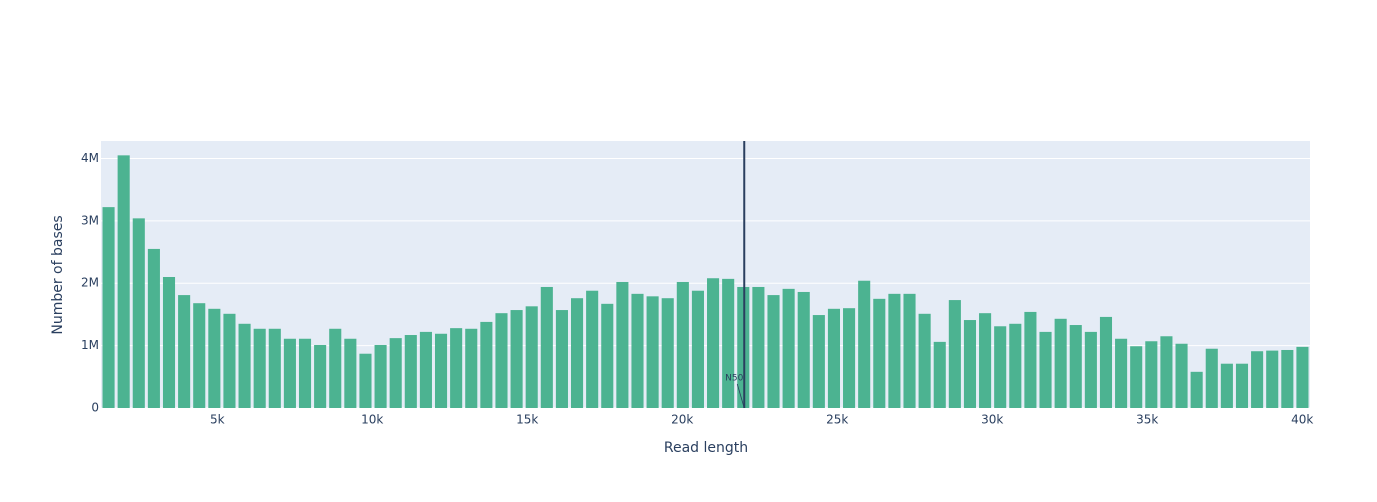  Describe the element at coordinates (527, 420) in the screenshot. I see `x-tick-label: 15k` at that location.